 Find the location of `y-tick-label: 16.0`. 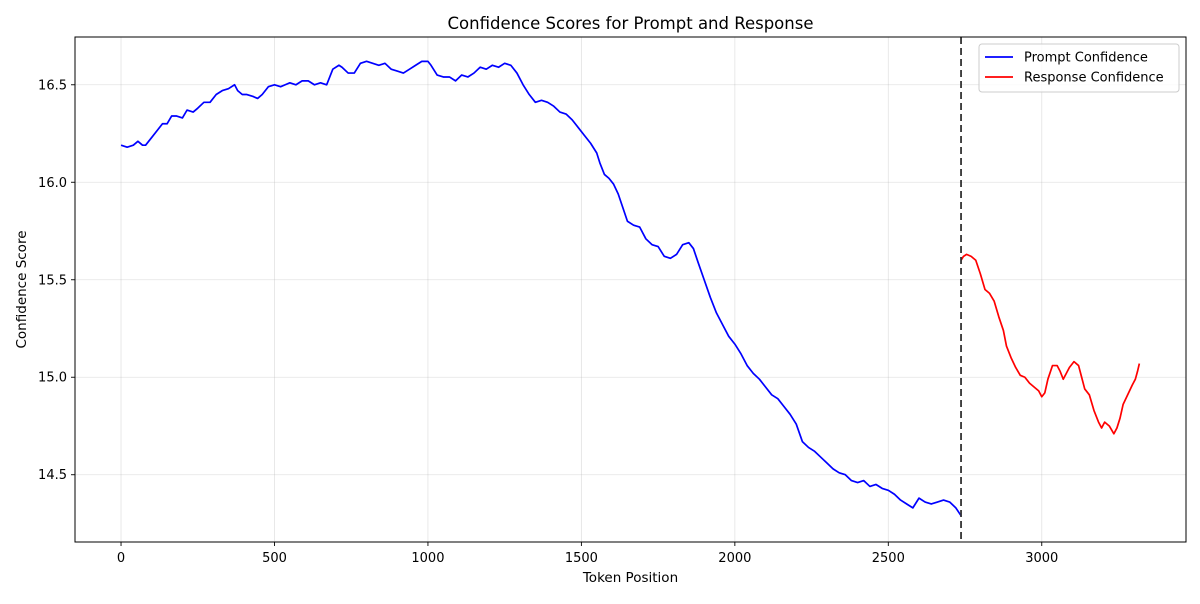

y-tick-label: 16.0 is located at coordinates (52, 183).